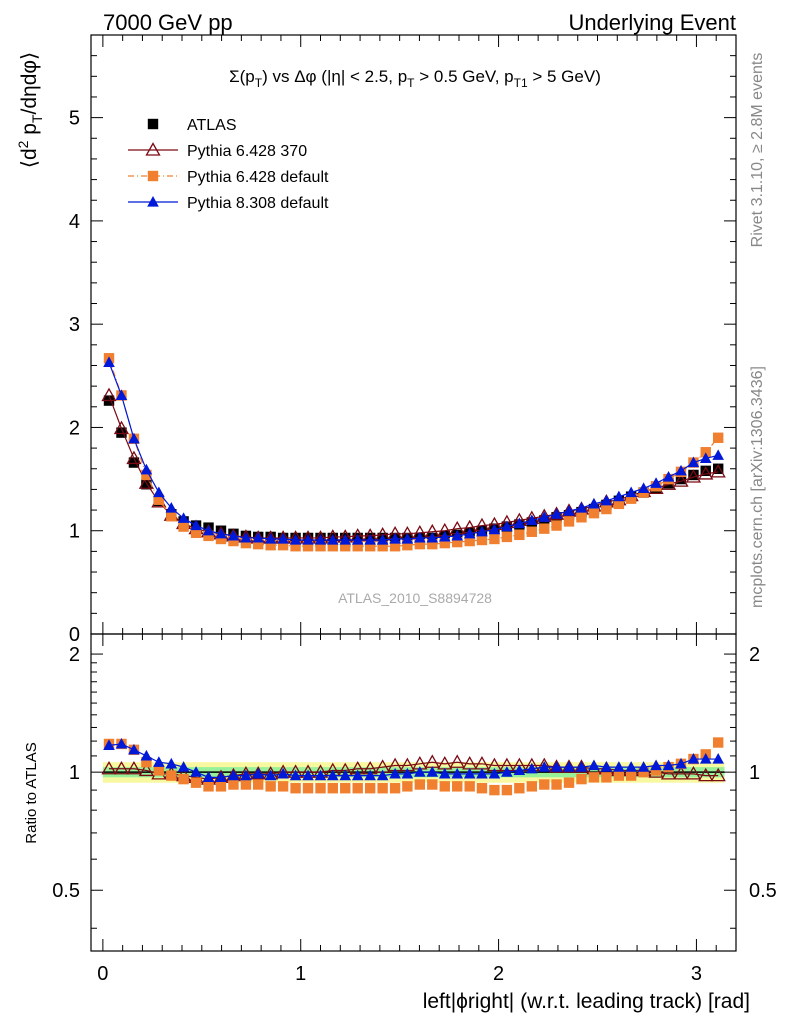 The height and width of the screenshot is (1024, 786). I want to click on legend-label-atlas: ATLAS, so click(212, 125).